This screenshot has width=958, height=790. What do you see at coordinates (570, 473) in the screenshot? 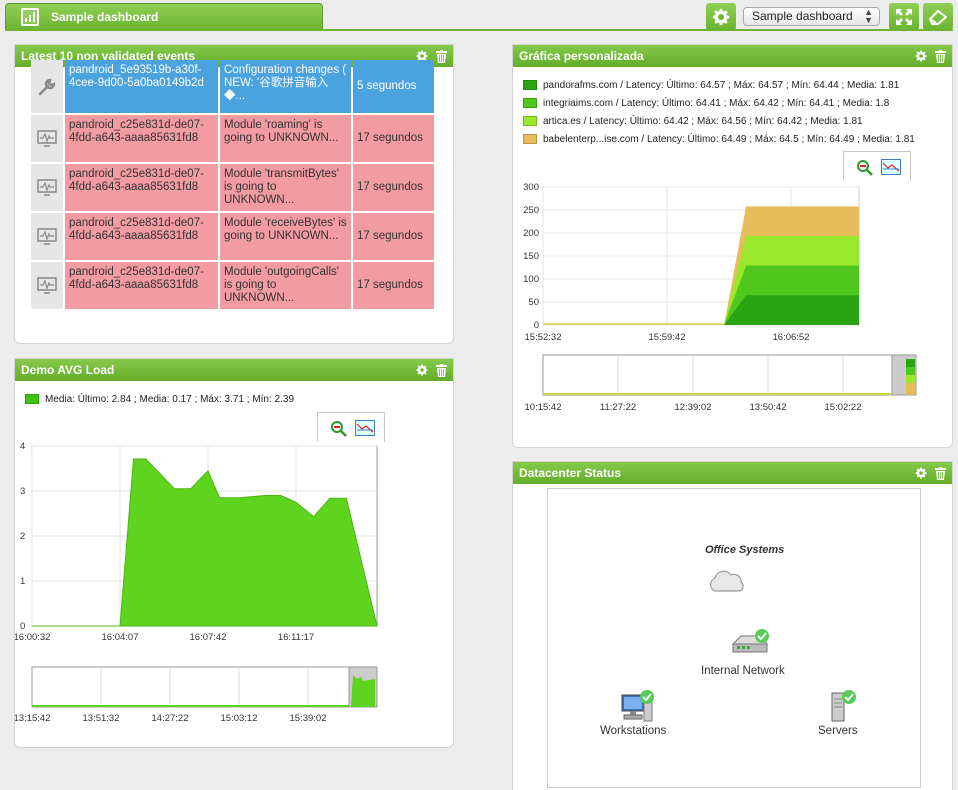
I see `datacenter-widget-title: Datacenter Status` at bounding box center [570, 473].